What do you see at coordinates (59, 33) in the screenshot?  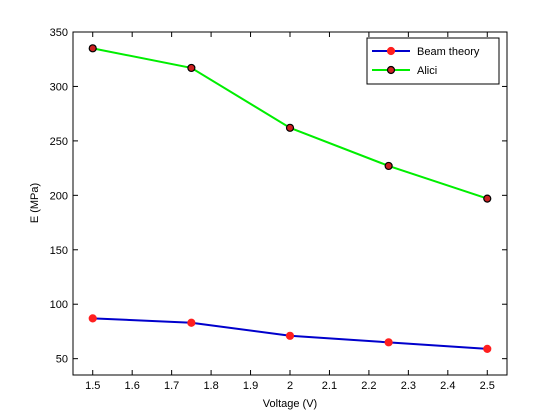 I see `y-tick-label: 350` at bounding box center [59, 33].